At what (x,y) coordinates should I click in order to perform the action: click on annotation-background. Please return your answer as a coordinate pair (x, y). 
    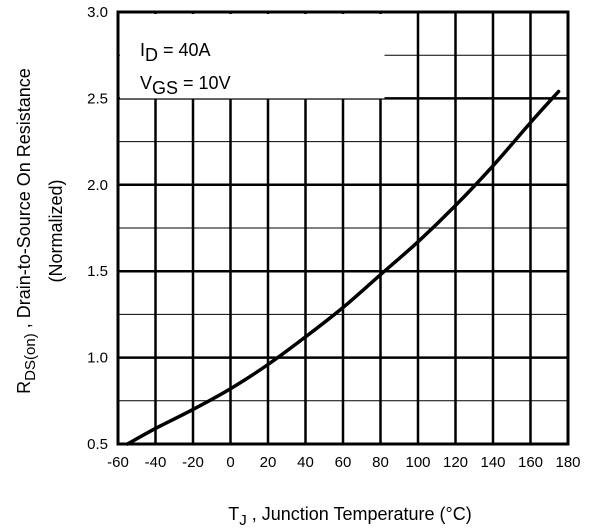
    Looking at the image, I should click on (252, 56).